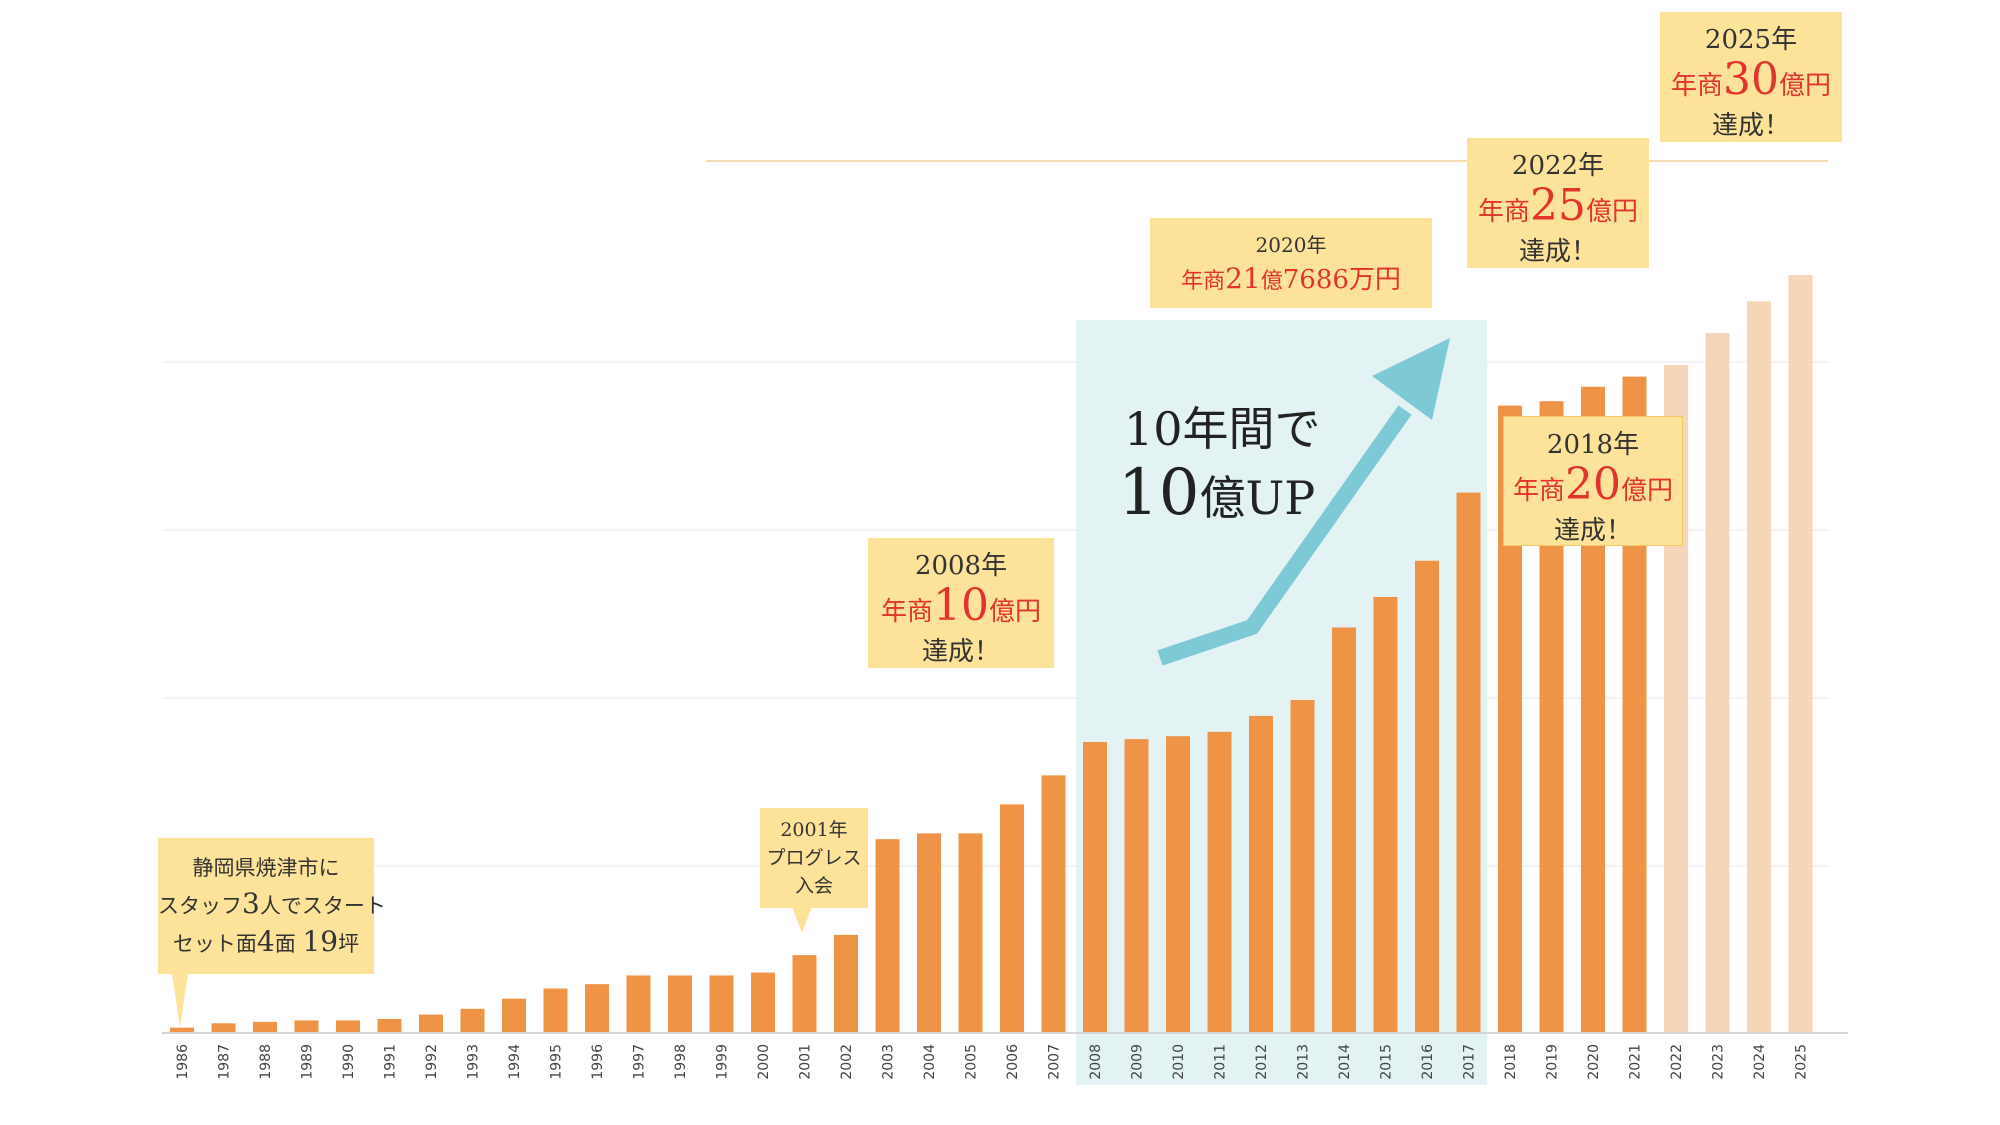 This screenshot has width=2000, height=1125. Describe the element at coordinates (1271, 281) in the screenshot. I see `callout-2020-text: 億` at that location.